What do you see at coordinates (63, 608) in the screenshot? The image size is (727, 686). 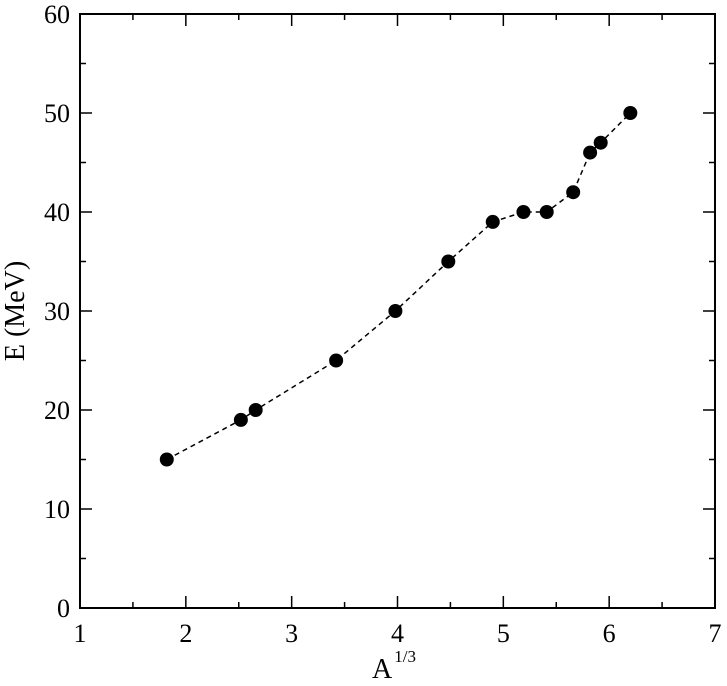 I see `y-tick-label: 0` at bounding box center [63, 608].